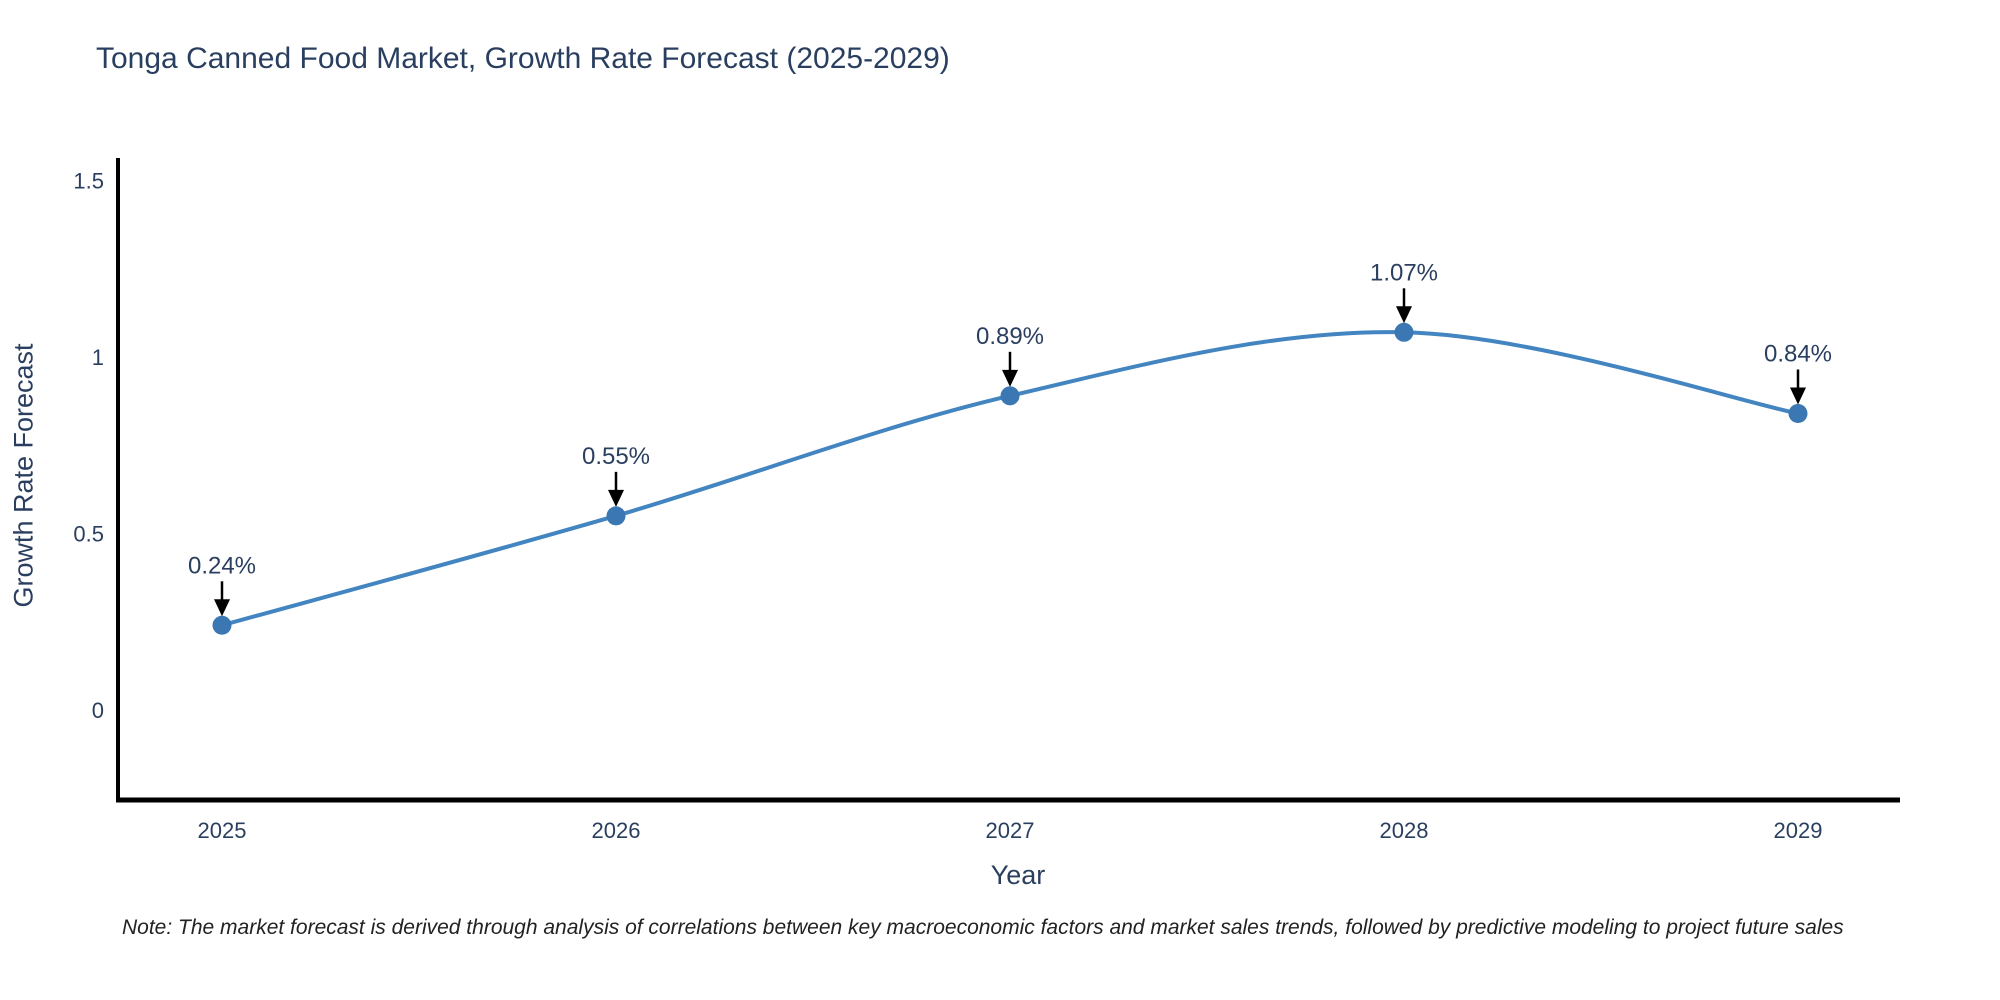 This screenshot has width=2000, height=1000. I want to click on data-point-label: 0.24%, so click(222, 565).